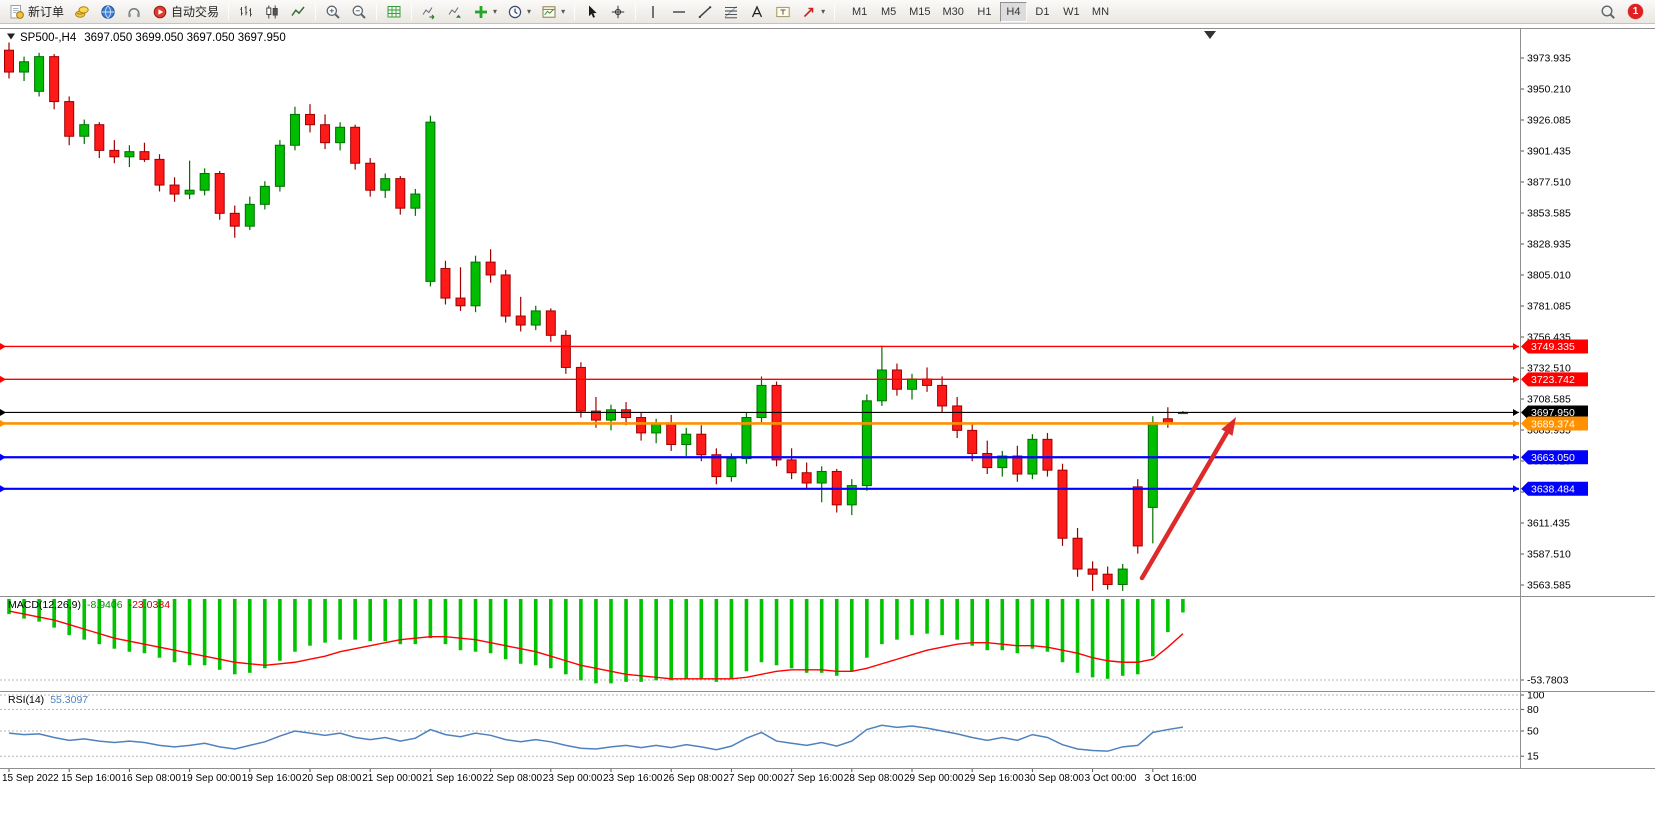  Describe the element at coordinates (17, 12) in the screenshot. I see `new-order-icon` at that location.